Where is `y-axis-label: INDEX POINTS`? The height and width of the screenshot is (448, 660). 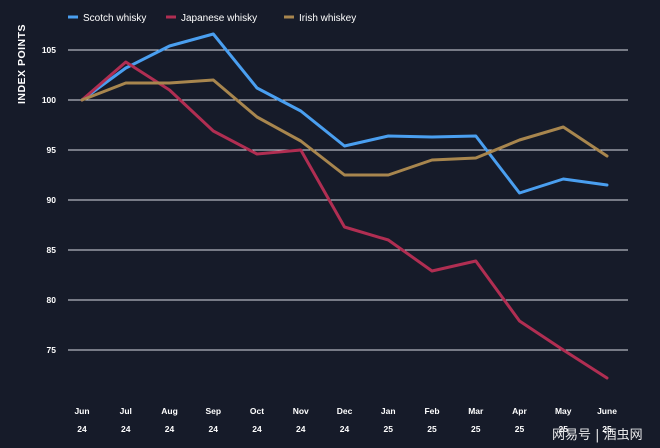
y-axis-label: INDEX POINTS is located at coordinates (22, 64).